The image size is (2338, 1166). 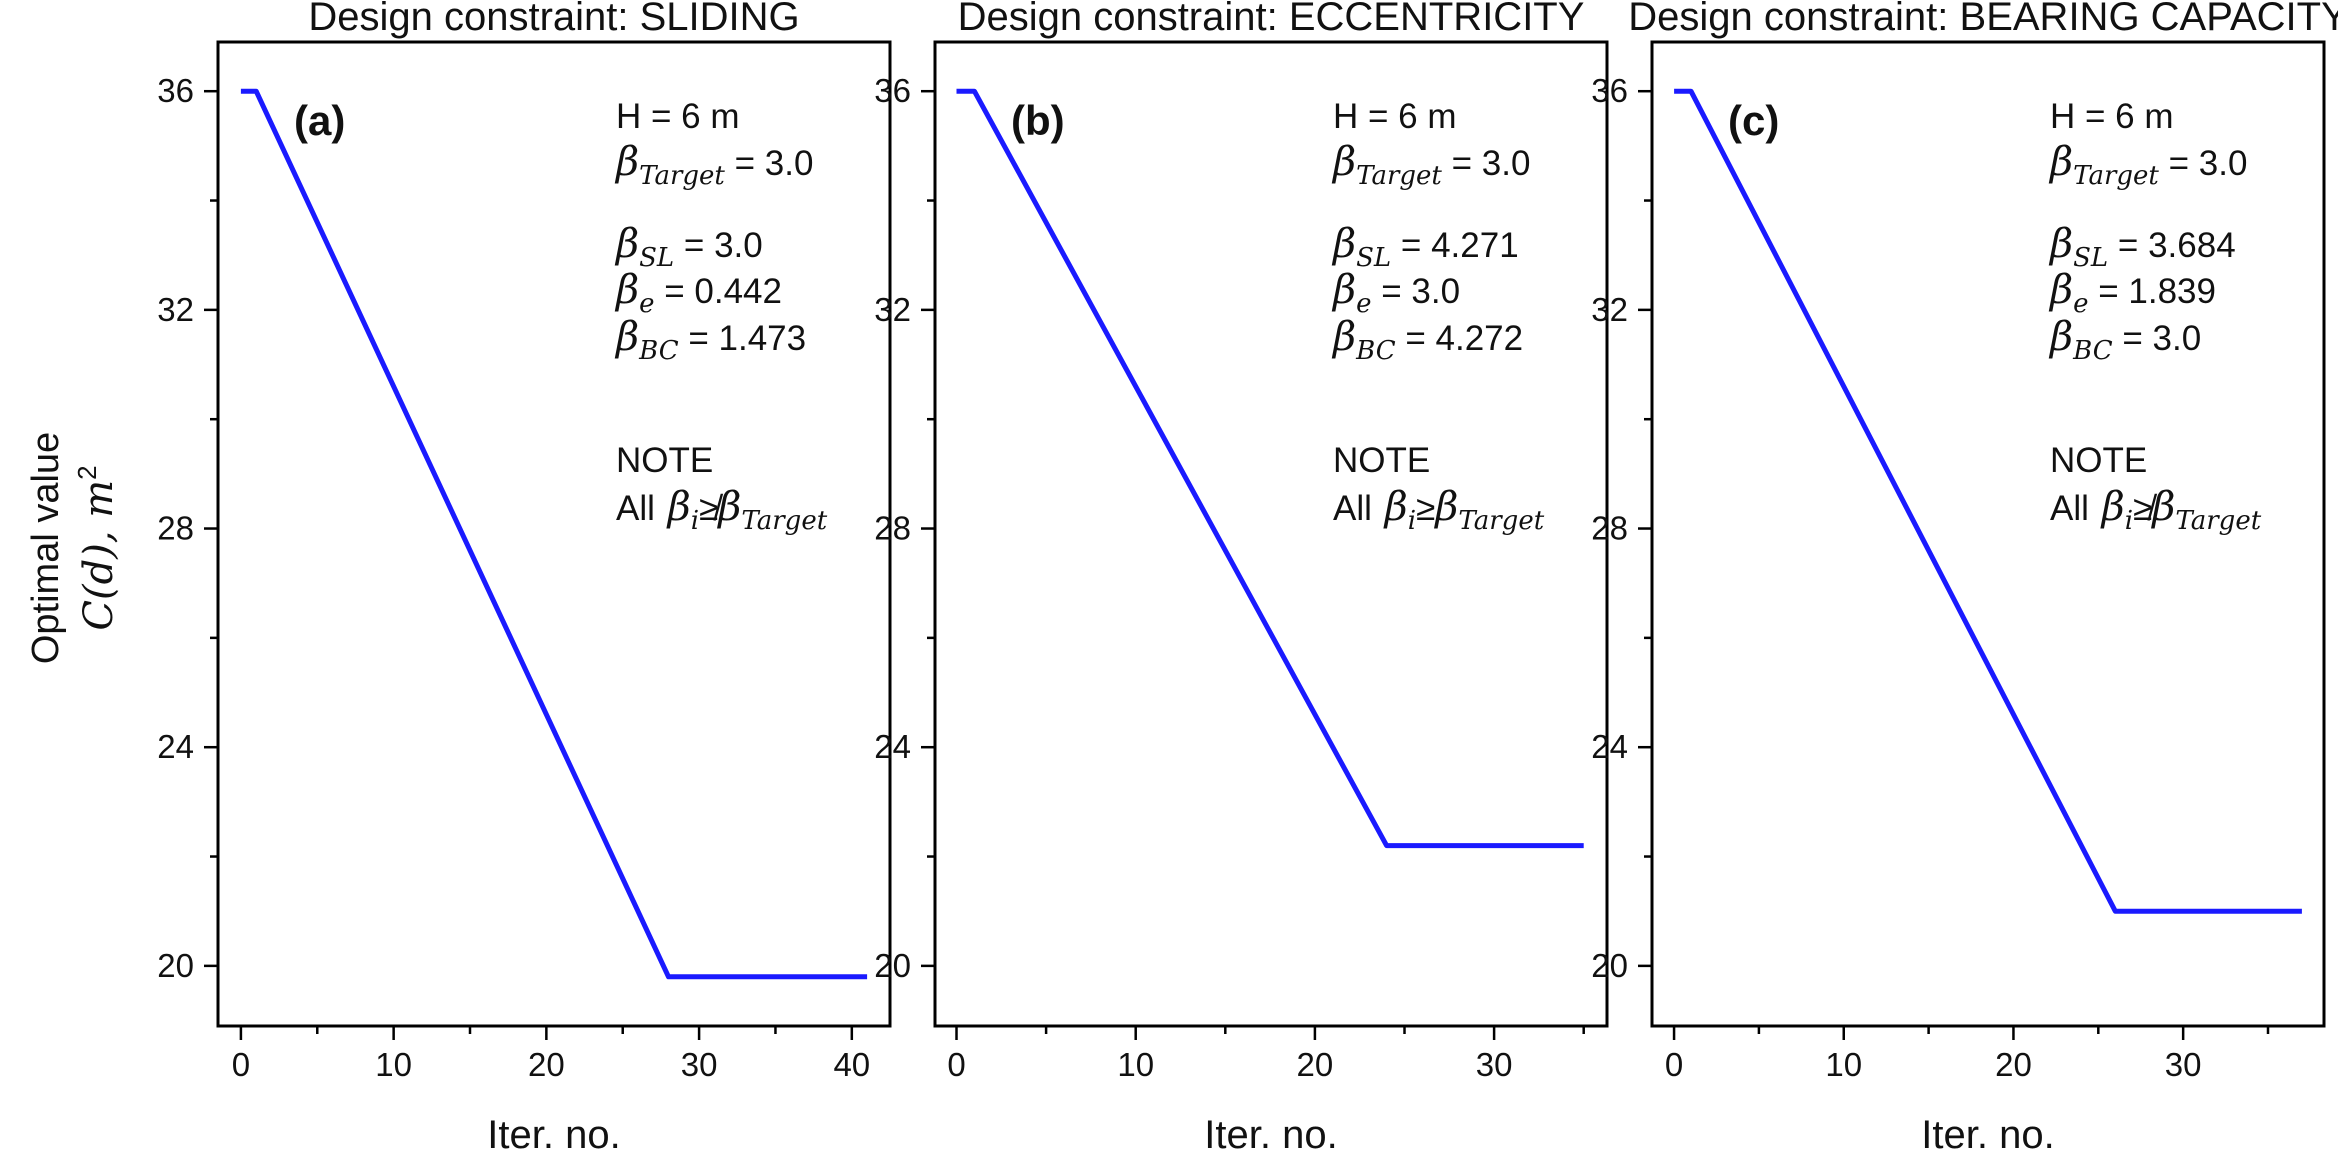 What do you see at coordinates (1038, 120) in the screenshot?
I see `panel-label: (b)` at bounding box center [1038, 120].